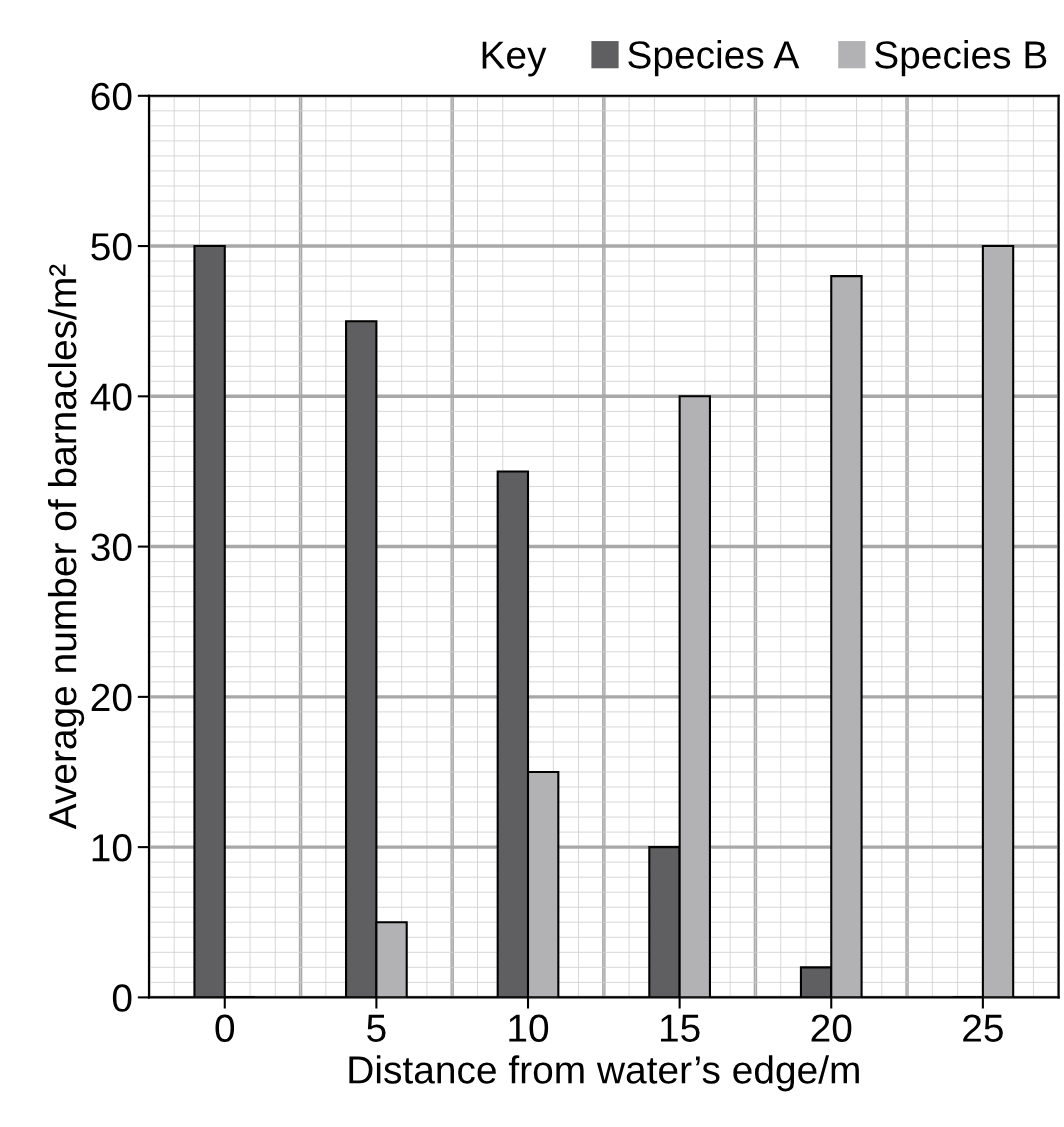 This screenshot has width=1064, height=1127. Describe the element at coordinates (111, 397) in the screenshot. I see `y-tick-label: 40` at that location.